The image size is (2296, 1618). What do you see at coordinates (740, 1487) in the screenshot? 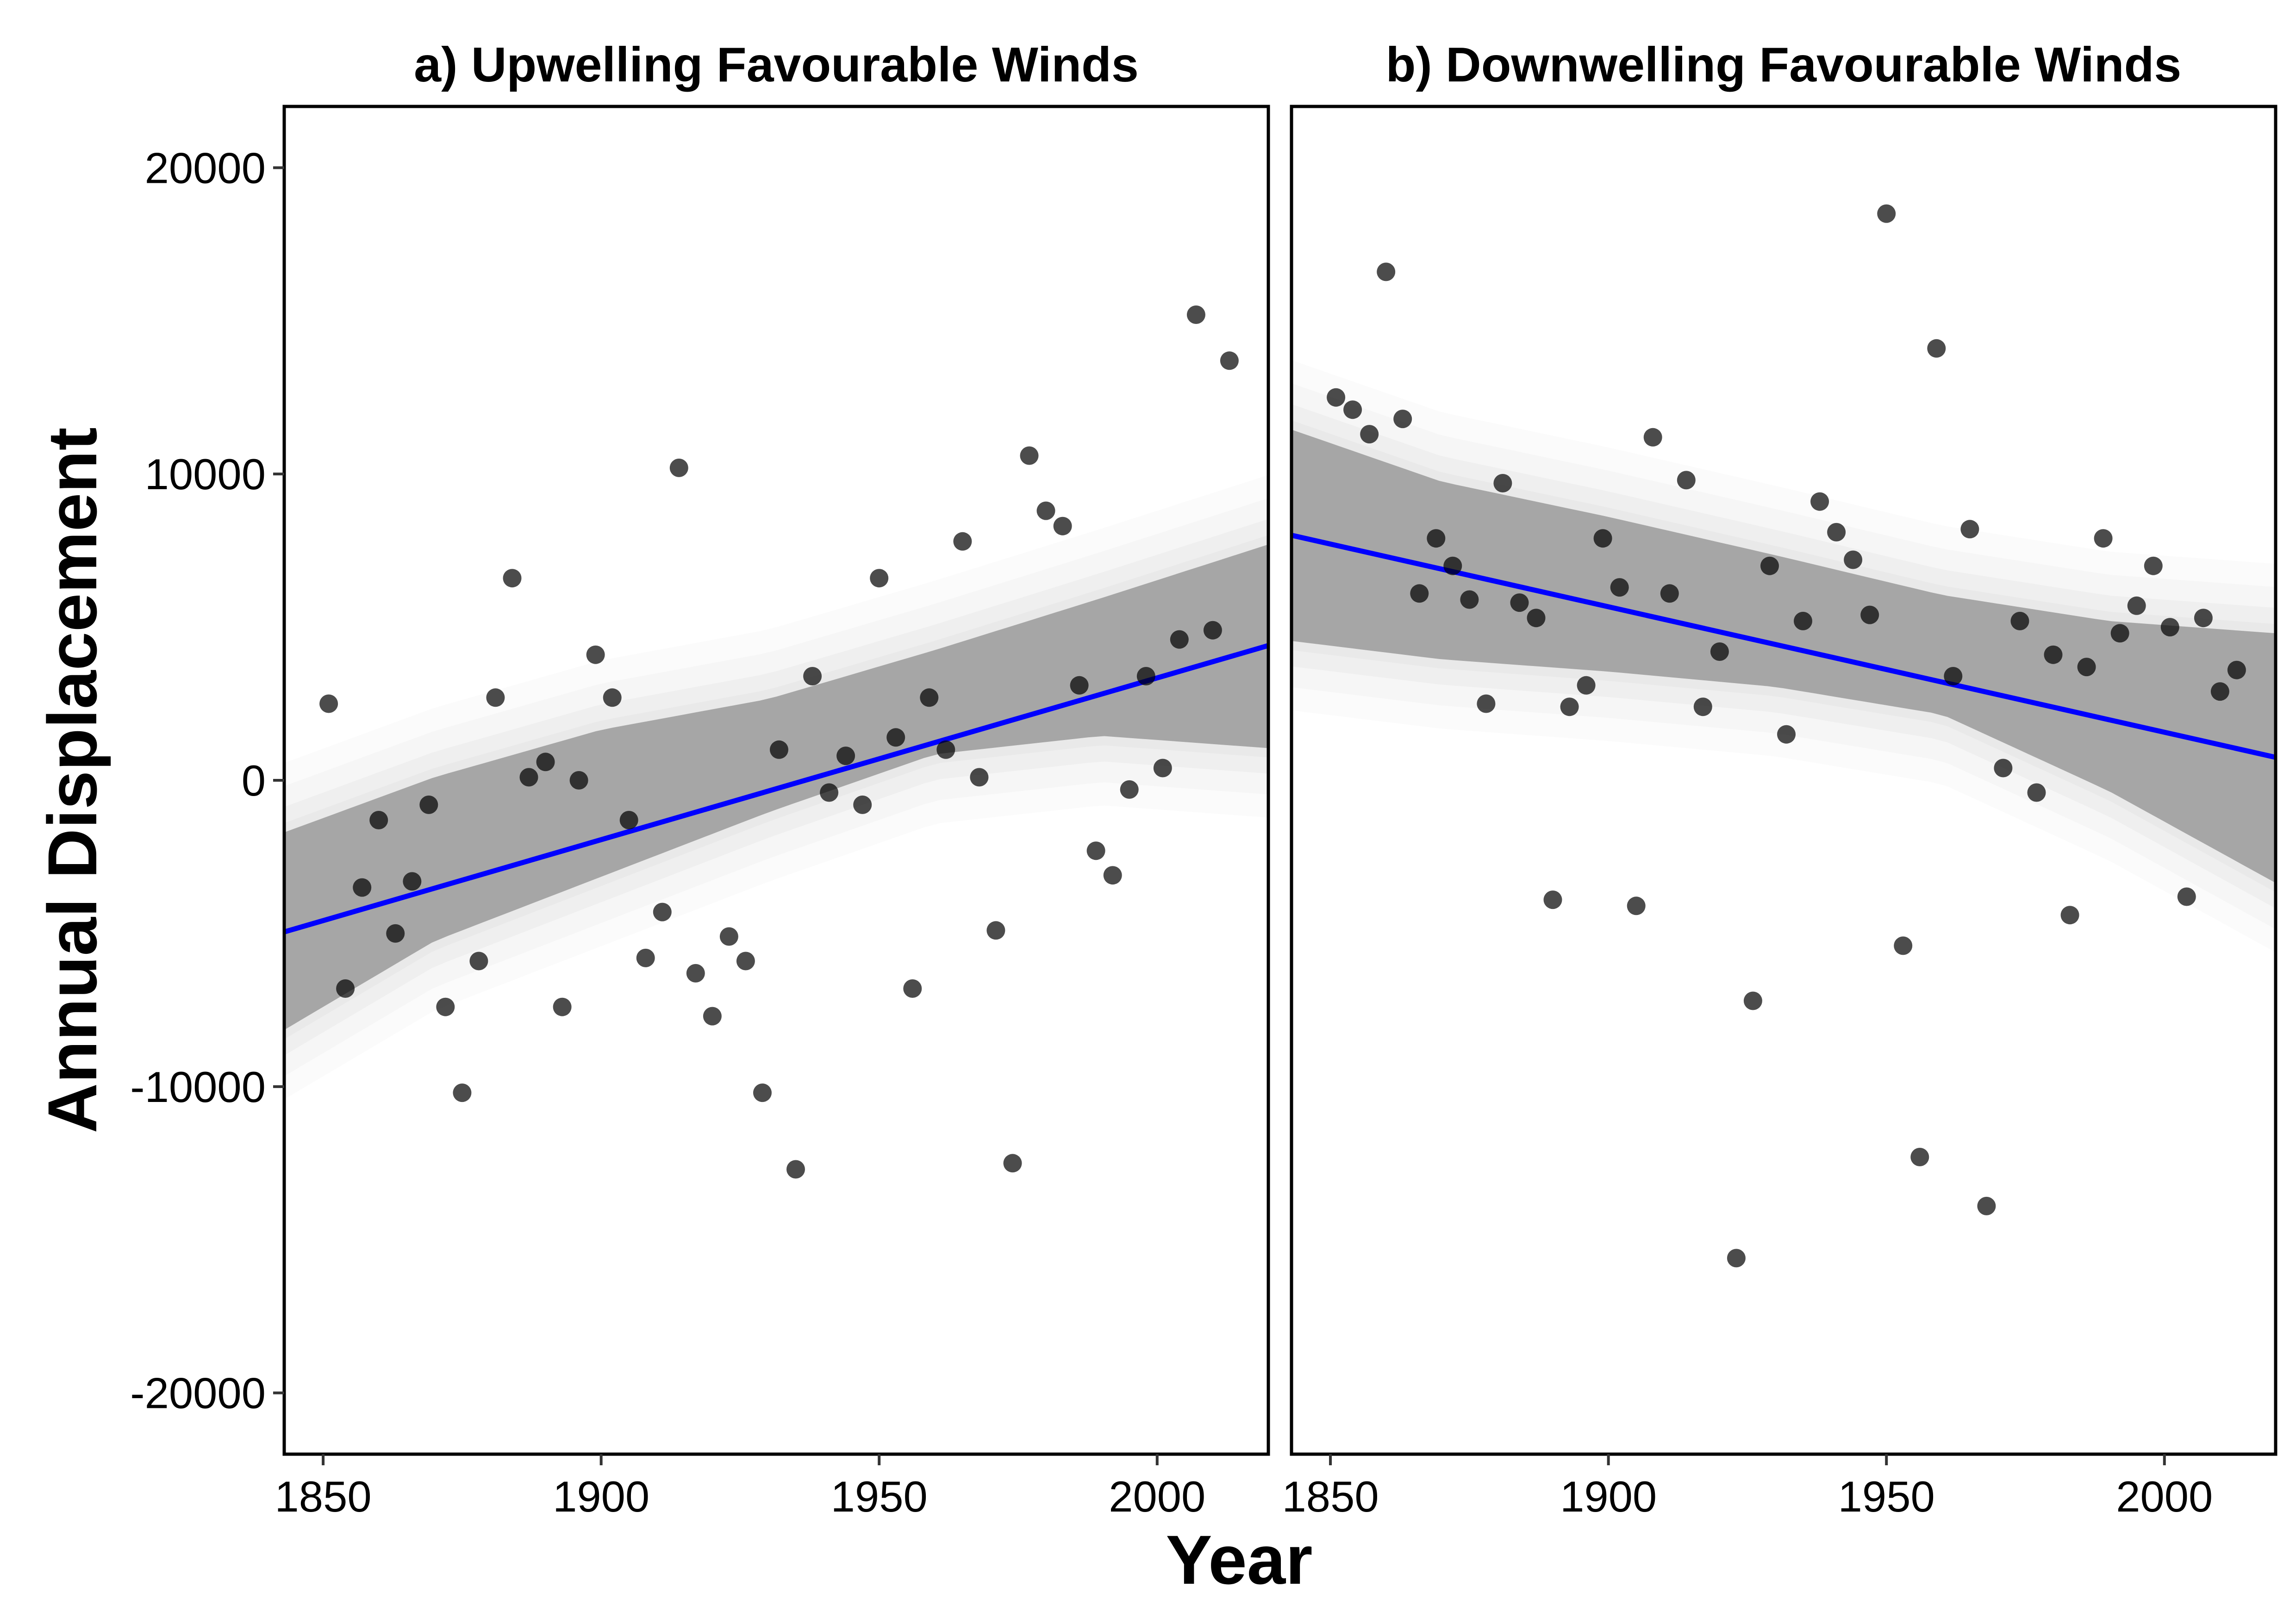
I see `panel-a-x-axis: 1850 1900 1950 2000` at bounding box center [740, 1487].